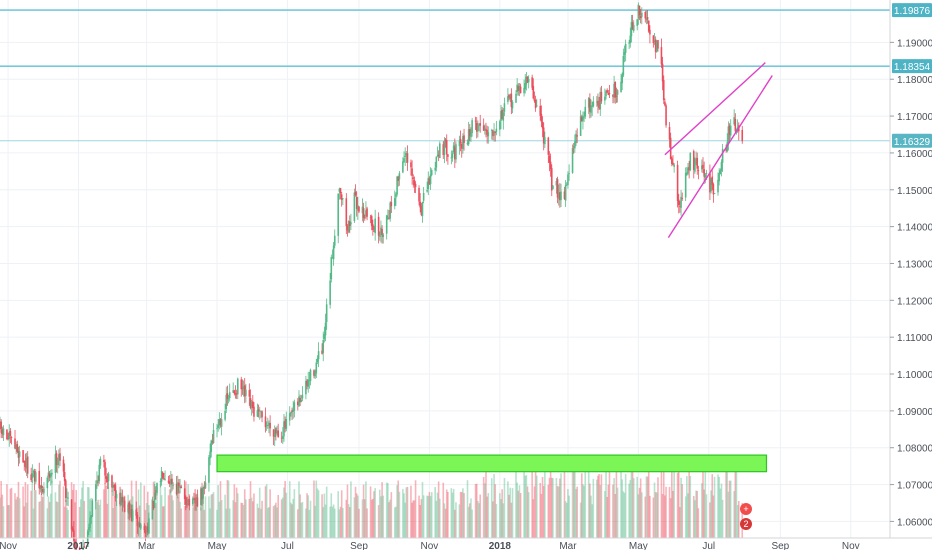 The image size is (932, 555). Describe the element at coordinates (914, 412) in the screenshot. I see `y-tick-label: 1.09000` at that location.